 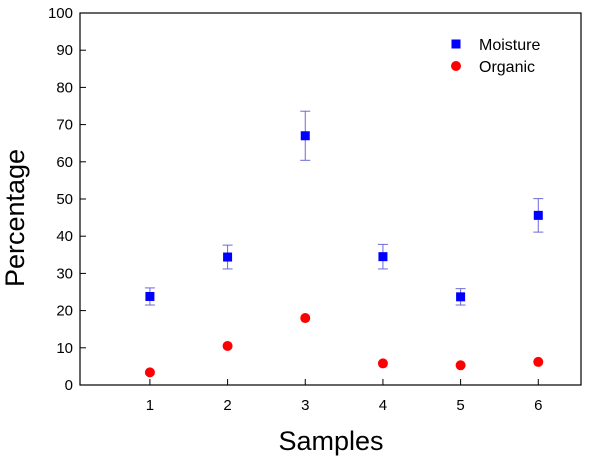 What do you see at coordinates (507, 67) in the screenshot?
I see `legend-organic-label: Organic` at bounding box center [507, 67].